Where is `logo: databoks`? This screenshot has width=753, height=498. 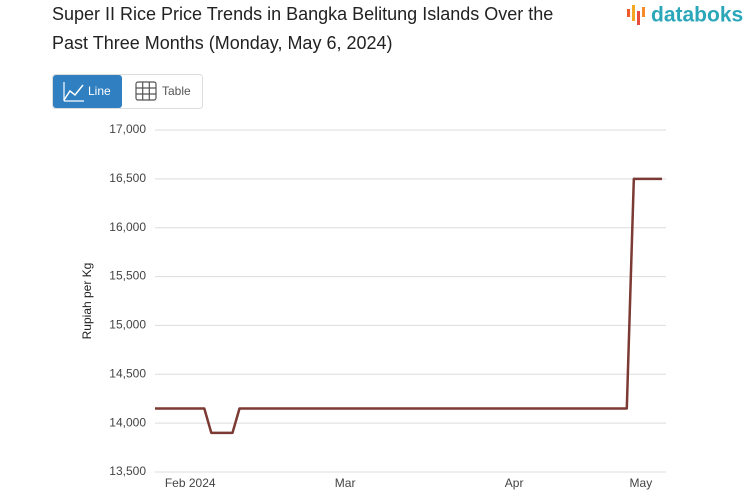 logo: databoks is located at coordinates (685, 15).